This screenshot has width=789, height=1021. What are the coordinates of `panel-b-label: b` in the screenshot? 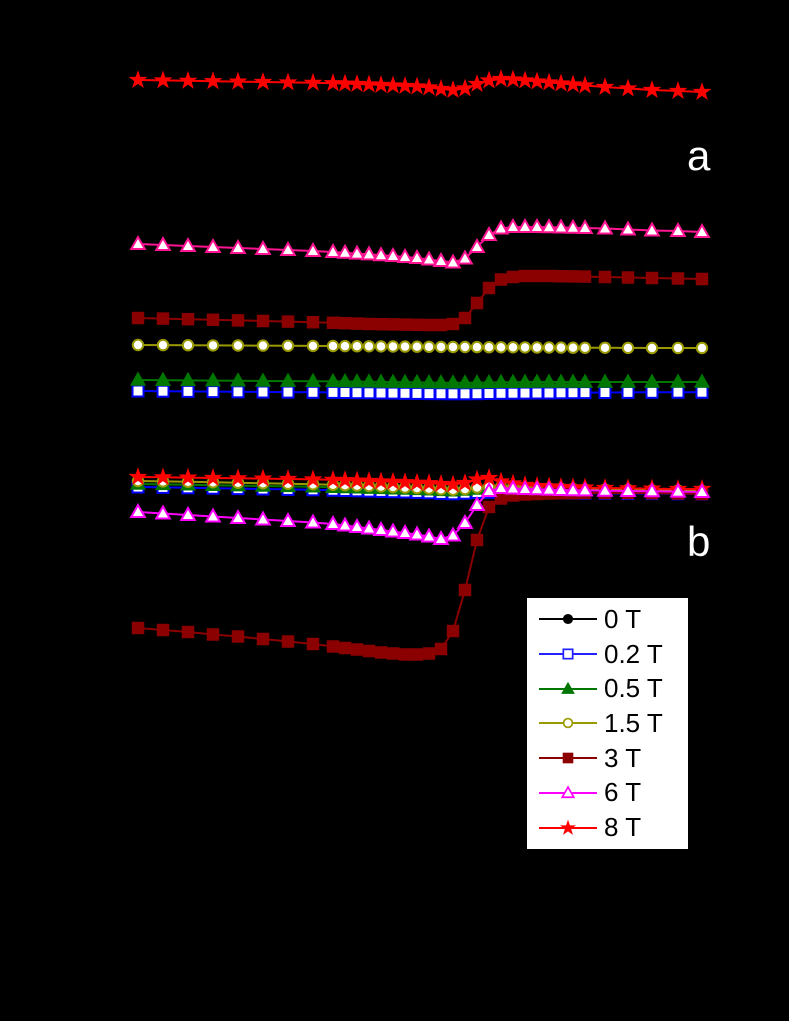 It's located at (699, 541).